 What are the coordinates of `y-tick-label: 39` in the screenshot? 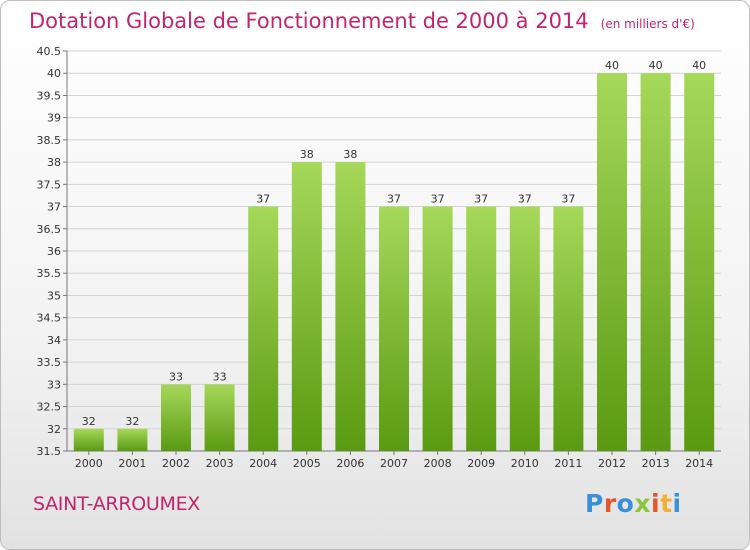 It's located at (54, 118).